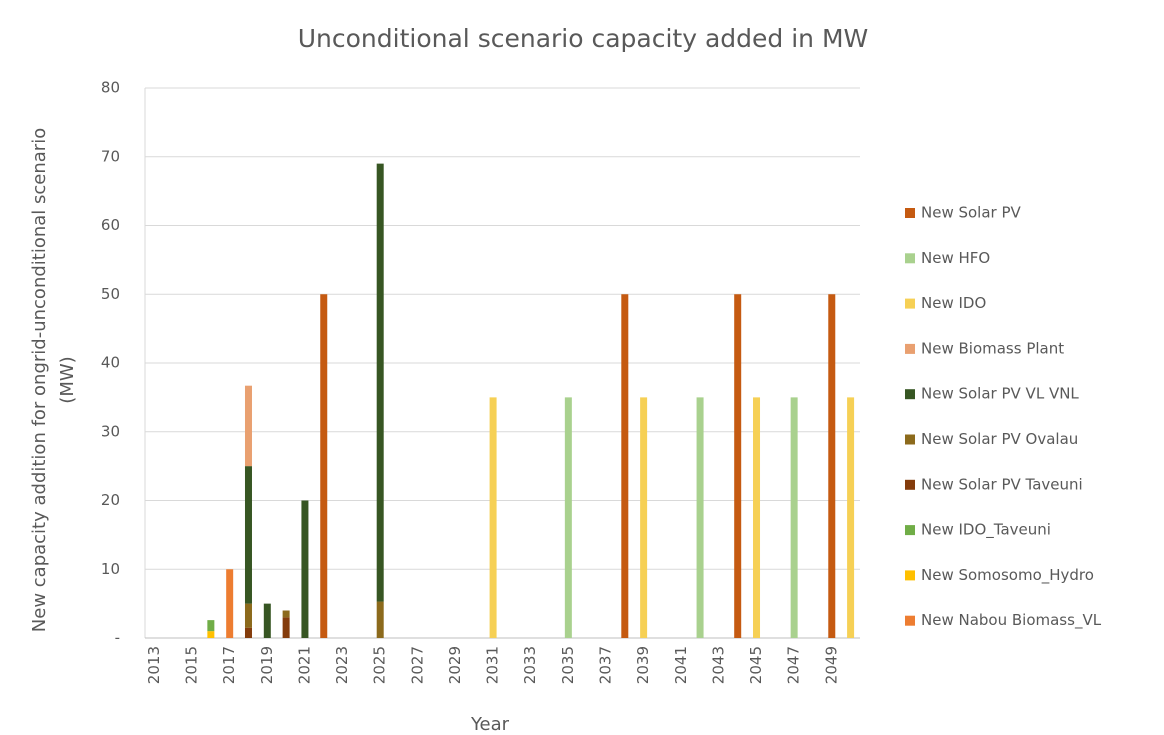 This screenshot has width=1164, height=735. I want to click on x-tick-label: 2013, so click(154, 665).